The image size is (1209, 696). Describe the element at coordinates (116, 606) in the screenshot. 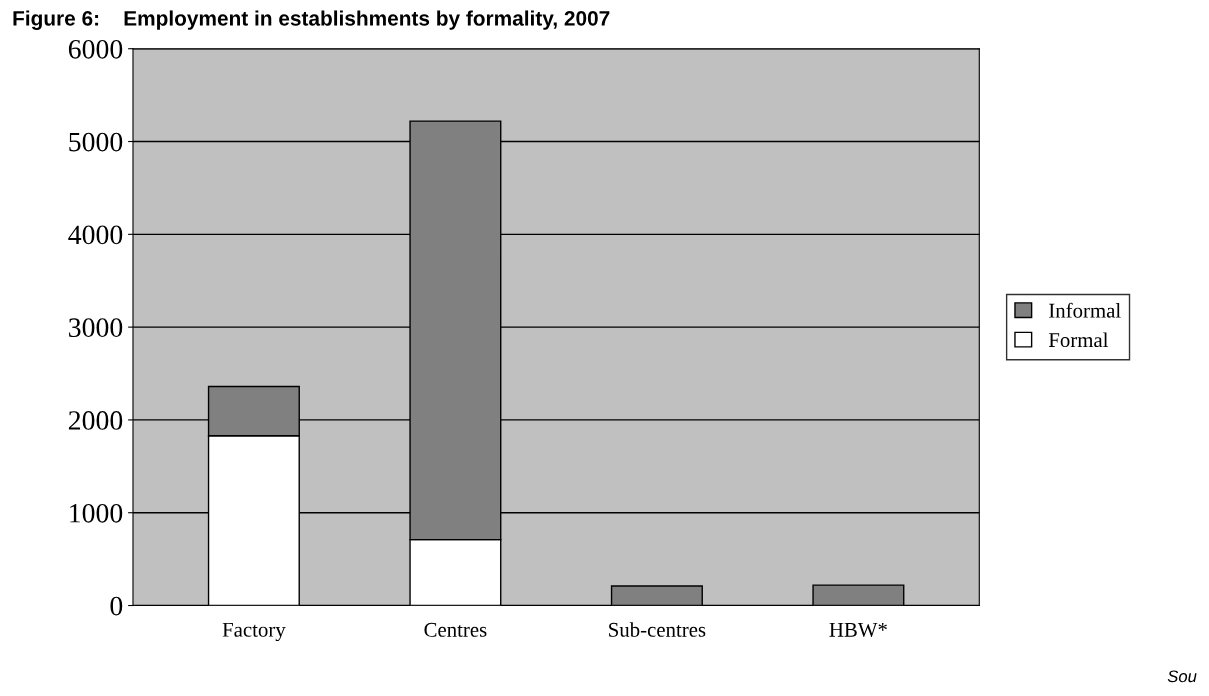

I see `y-tick-label: 0` at that location.